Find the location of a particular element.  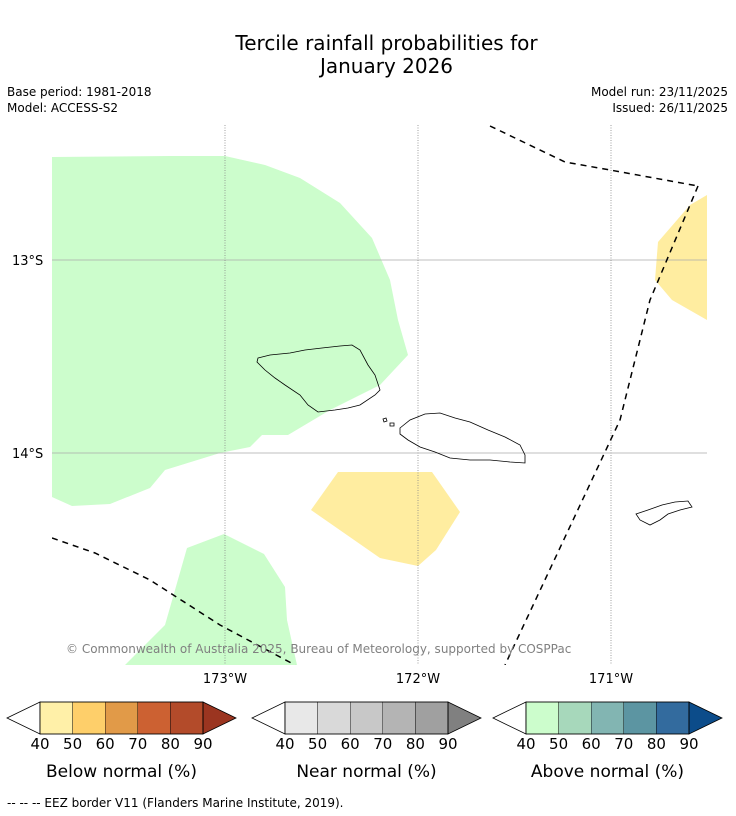

colorbar-above-tick-label: 40 is located at coordinates (526, 744).